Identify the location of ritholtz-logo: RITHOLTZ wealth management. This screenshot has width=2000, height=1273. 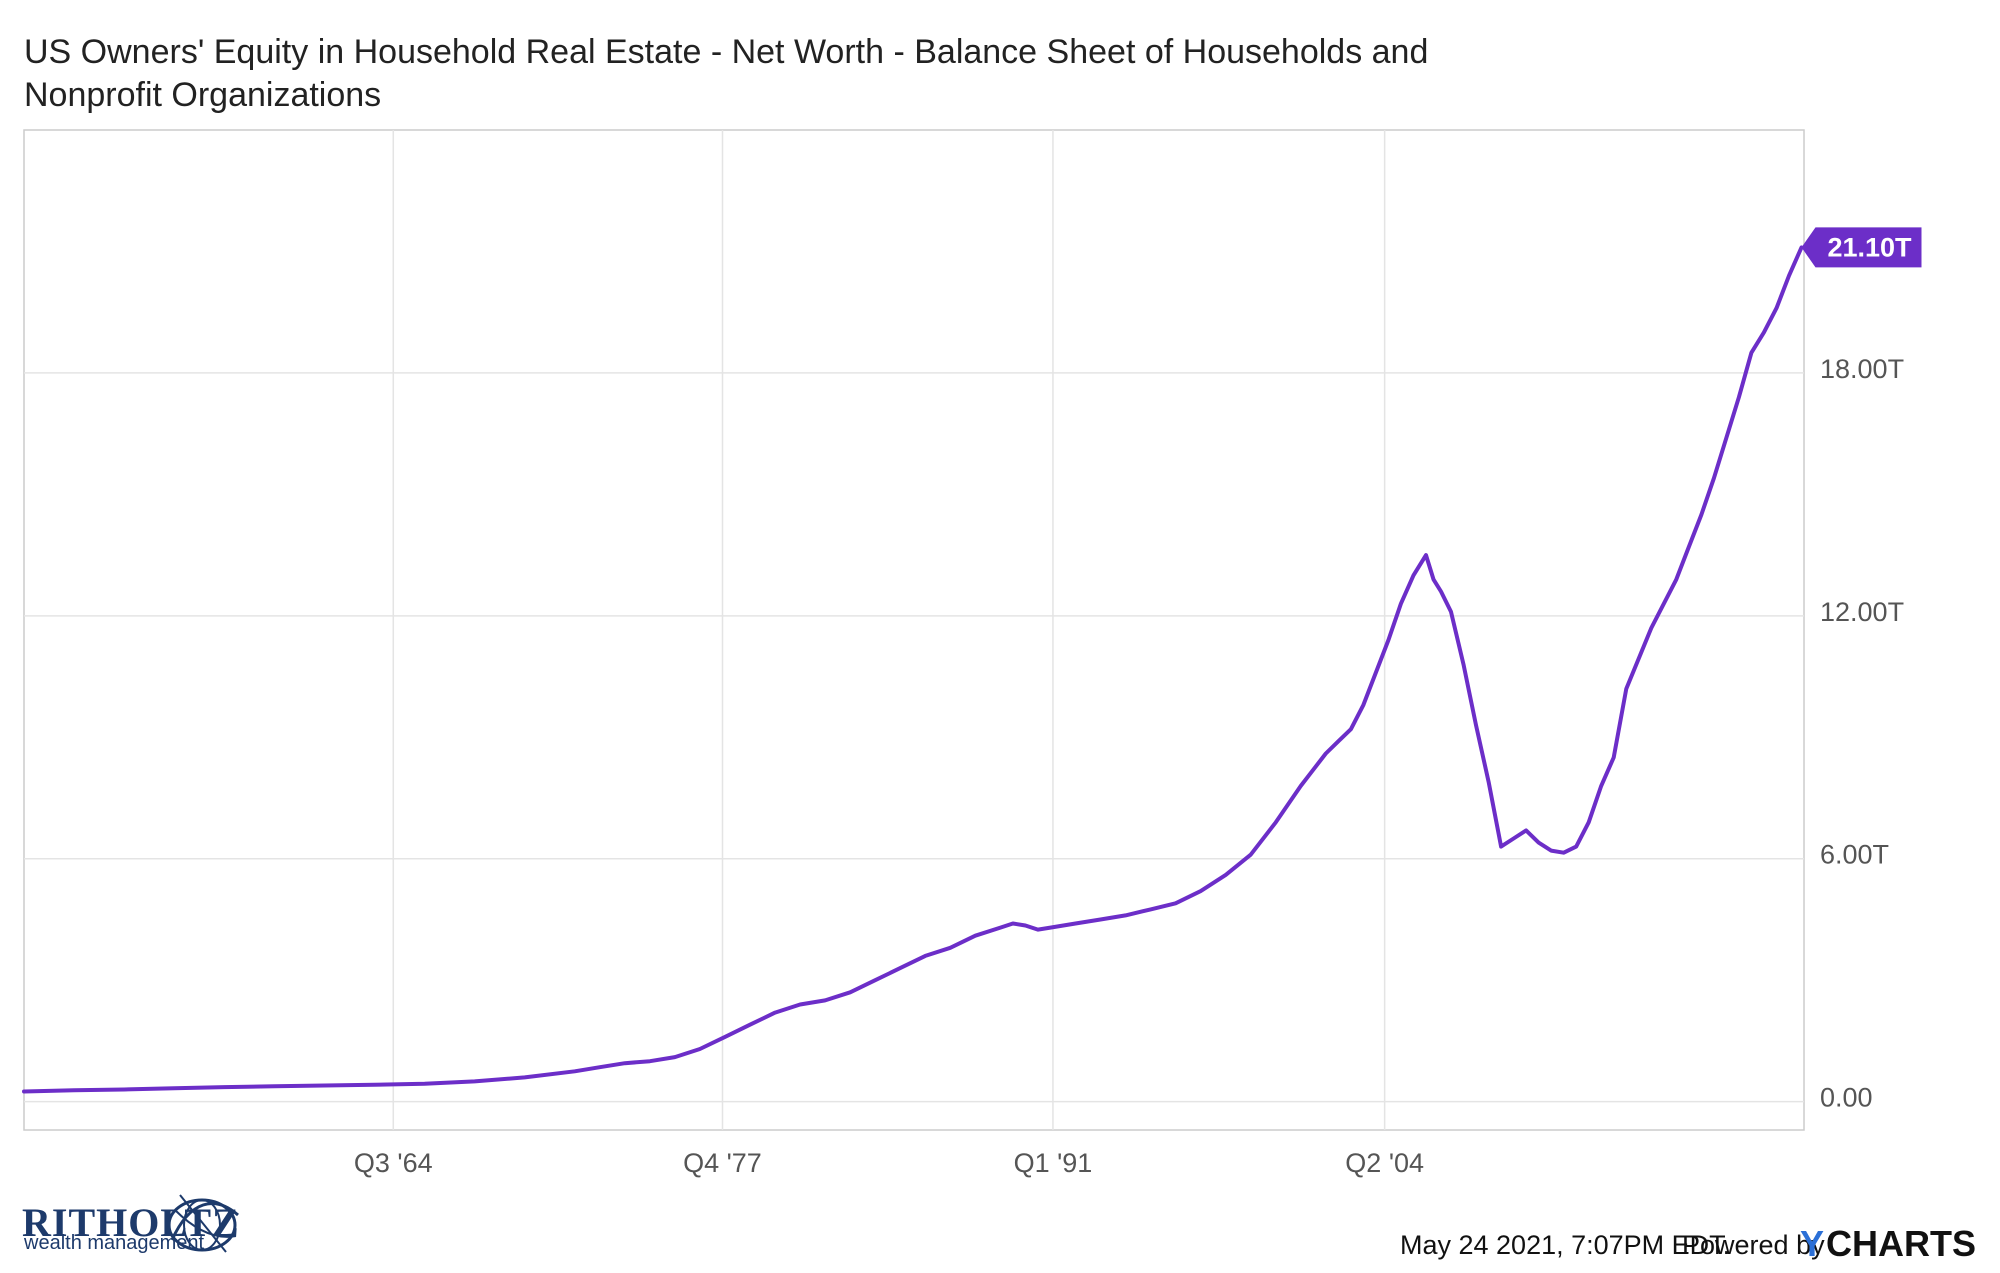
(130, 1224).